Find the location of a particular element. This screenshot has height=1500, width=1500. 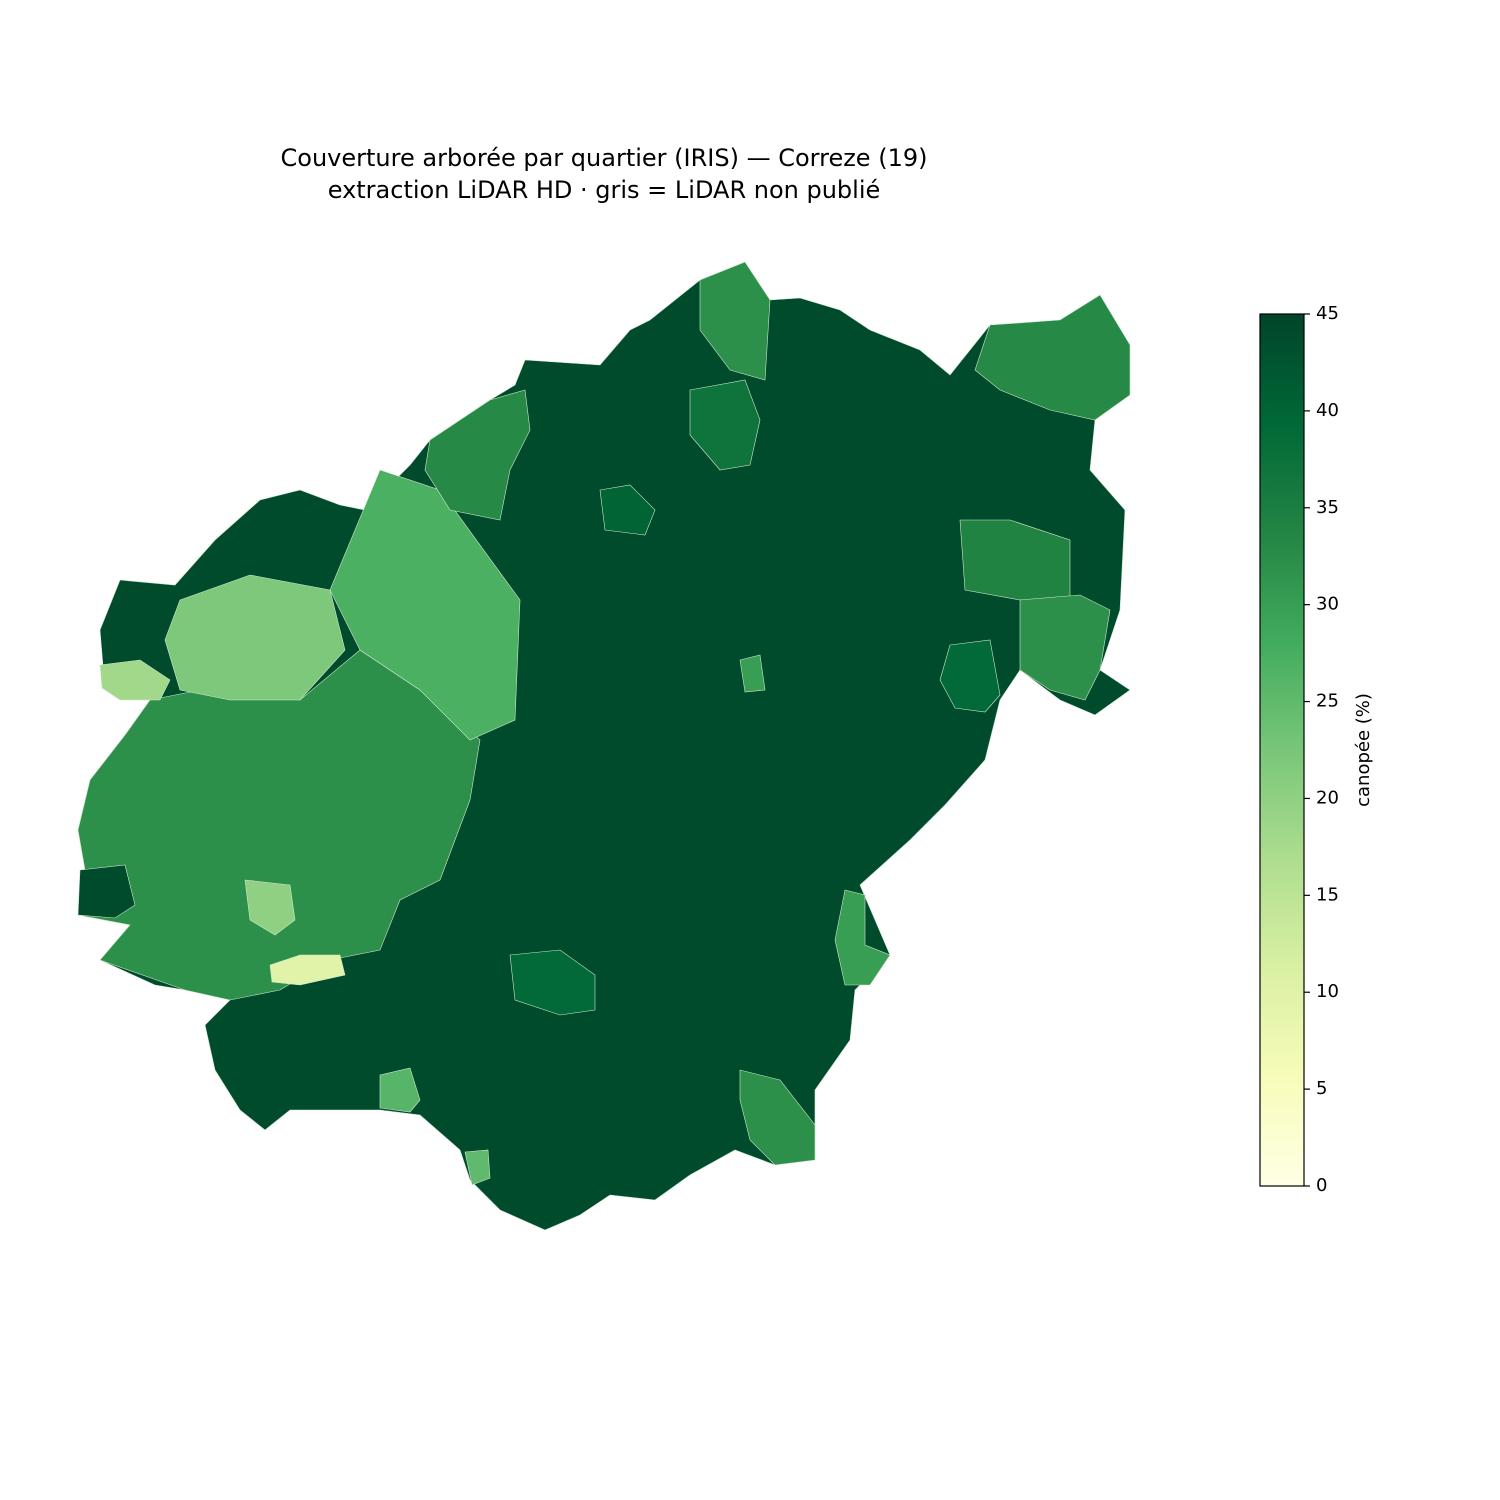

colorbar-tick-label: 35 is located at coordinates (1327, 507).